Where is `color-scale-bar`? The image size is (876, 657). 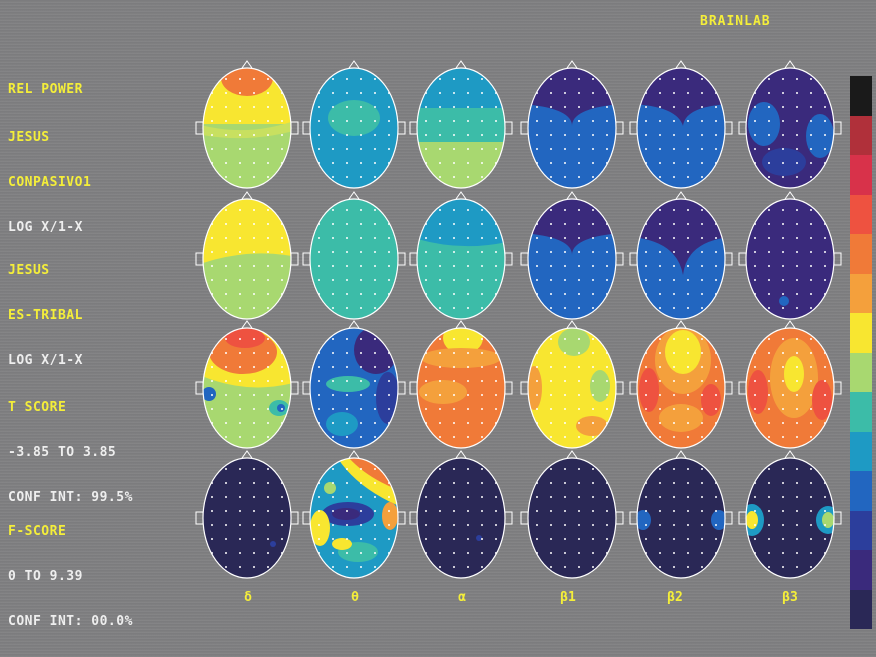
color-scale-bar is located at coordinates (861, 352).